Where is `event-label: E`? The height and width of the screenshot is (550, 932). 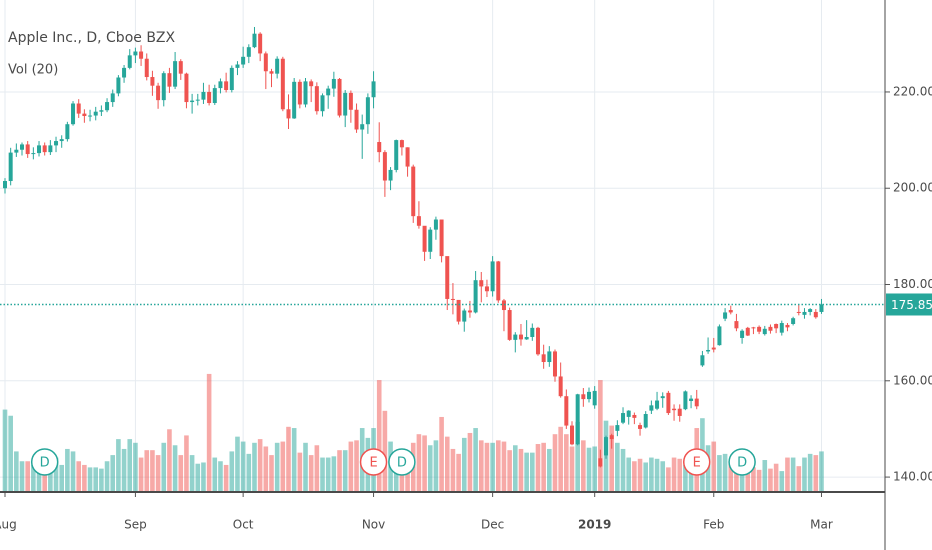 event-label: E is located at coordinates (697, 463).